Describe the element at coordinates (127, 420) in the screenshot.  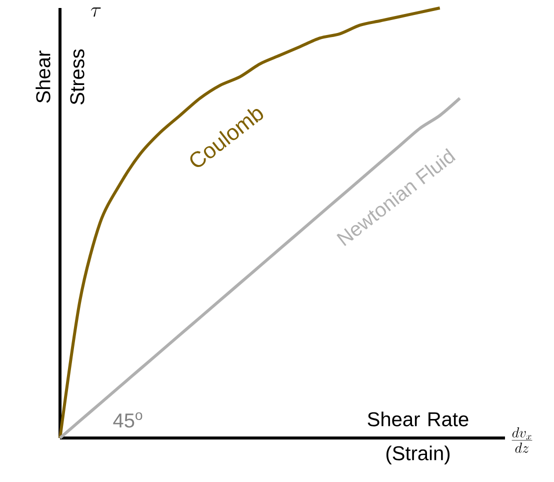
I see `annotation: 45$^{o}$` at that location.